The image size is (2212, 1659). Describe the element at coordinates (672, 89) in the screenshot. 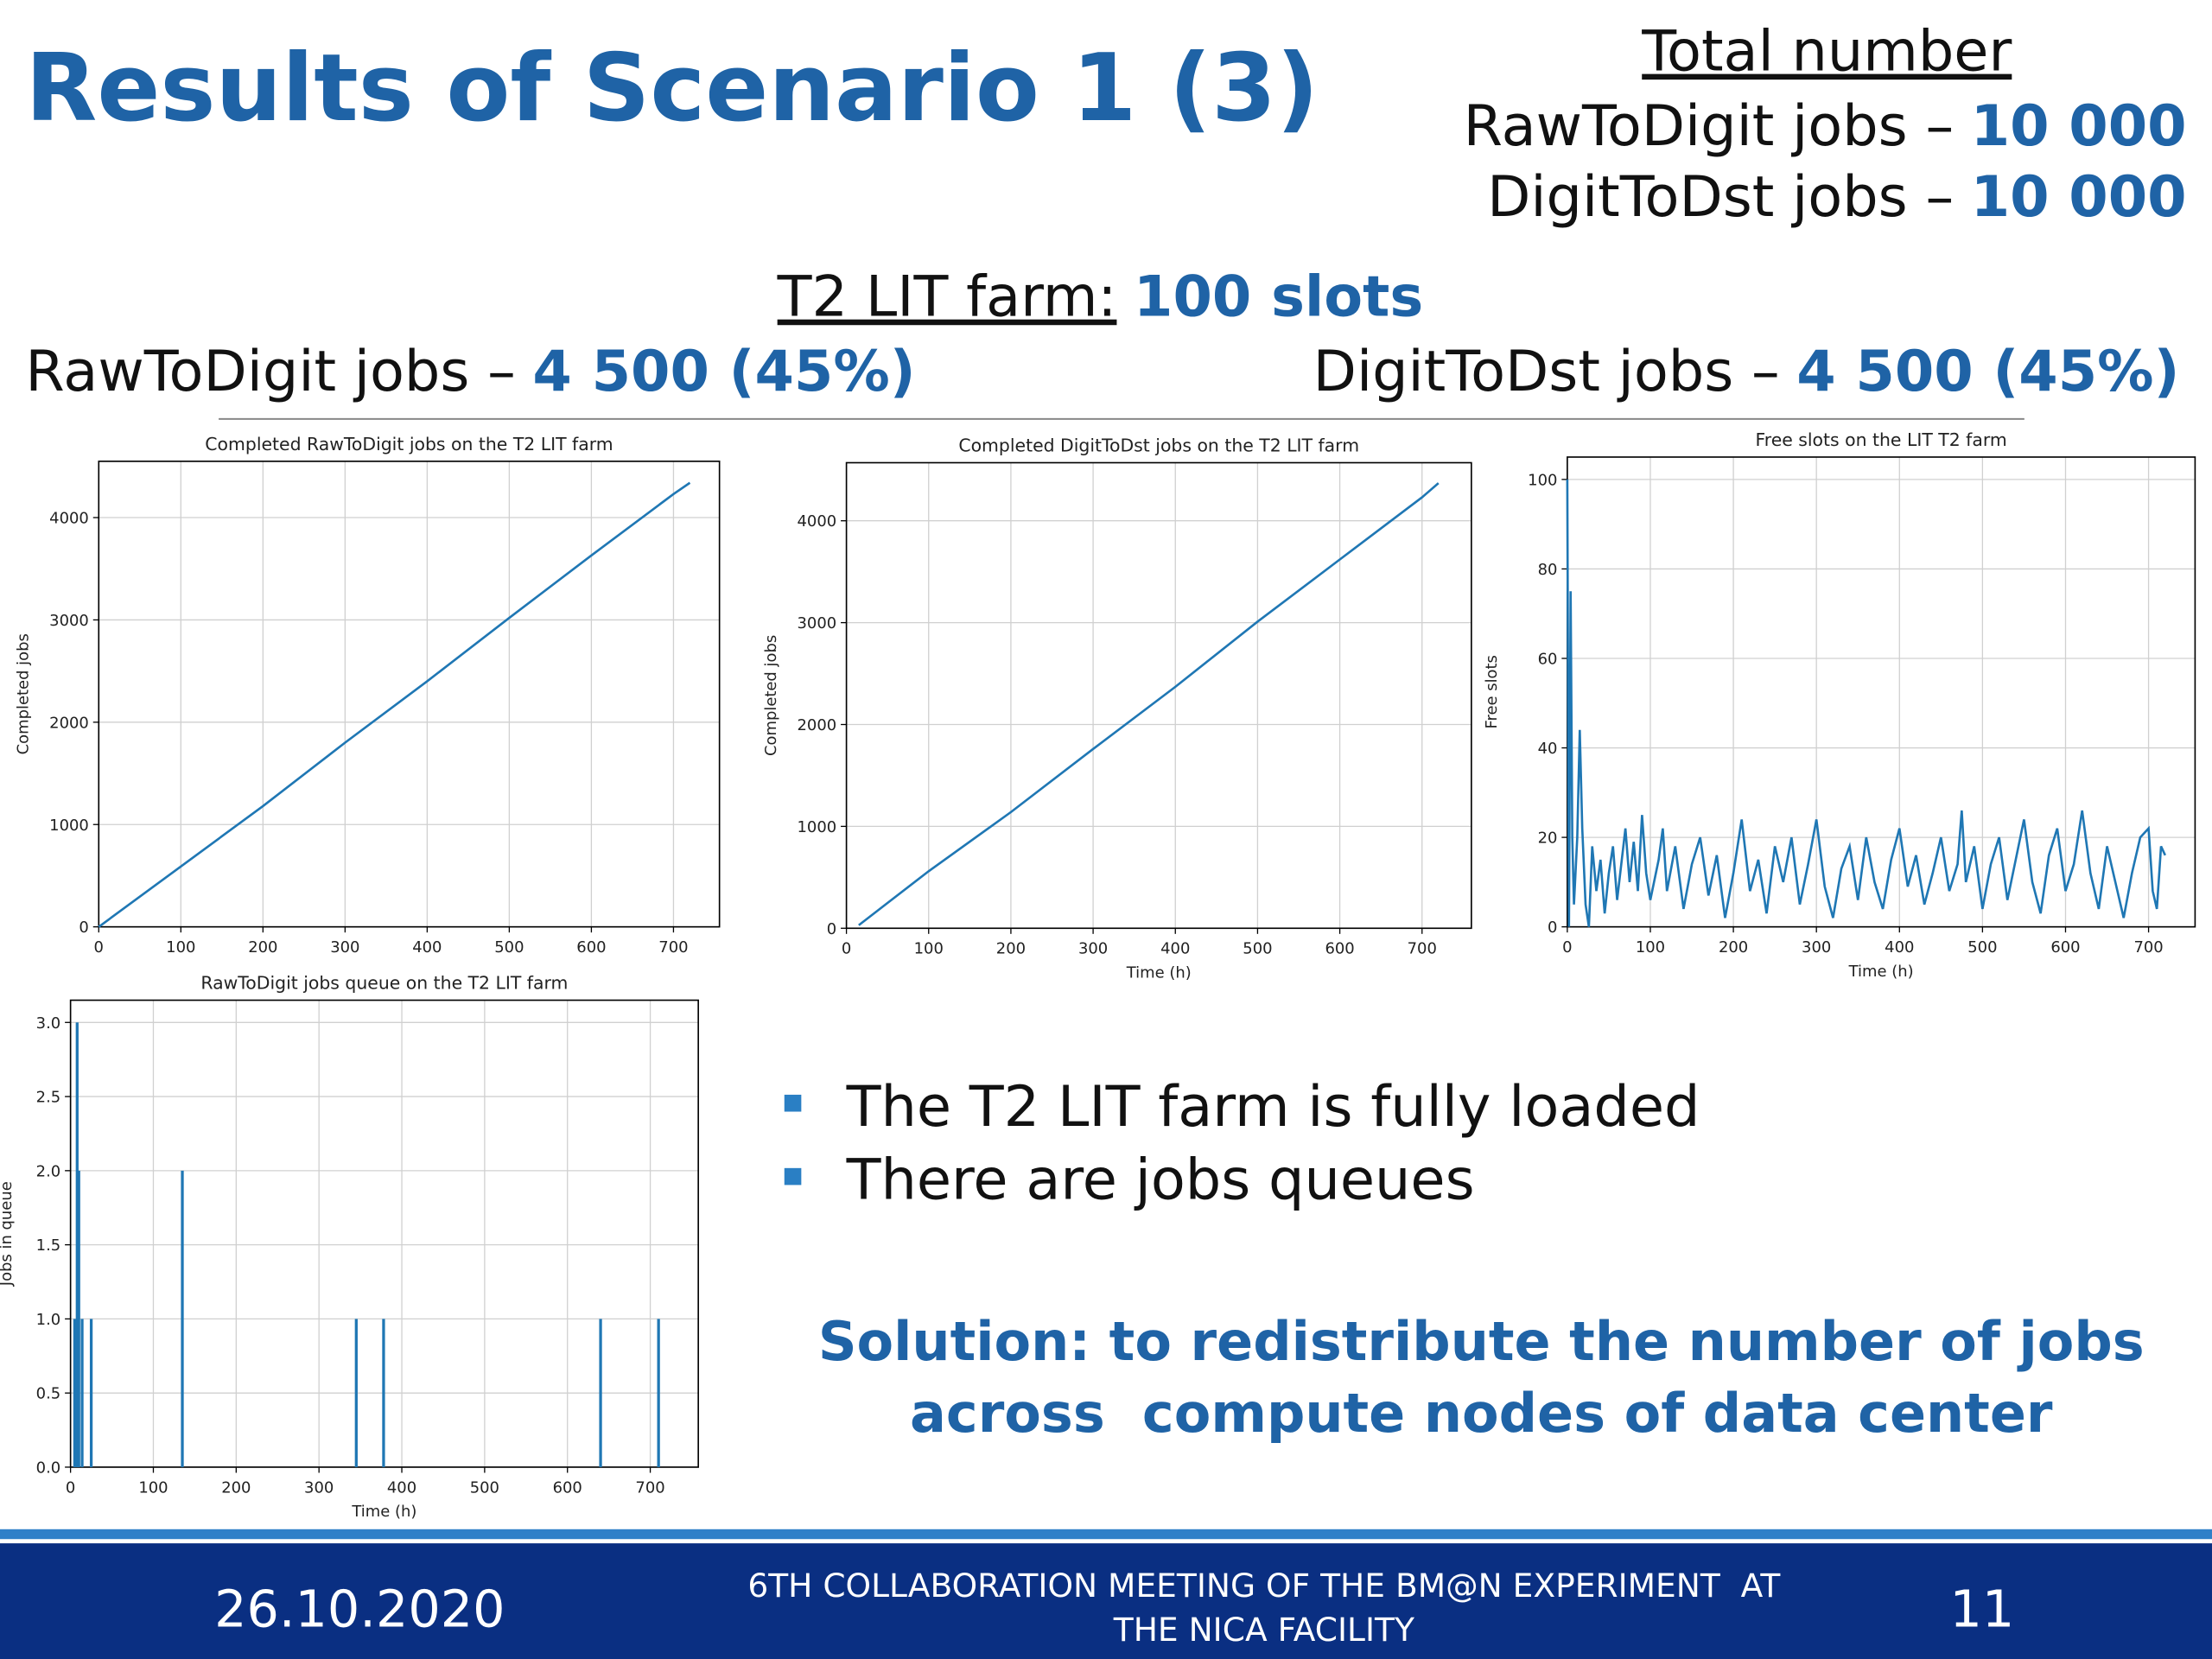

I see `slide-title: Results of Scenario 1 (3)` at that location.